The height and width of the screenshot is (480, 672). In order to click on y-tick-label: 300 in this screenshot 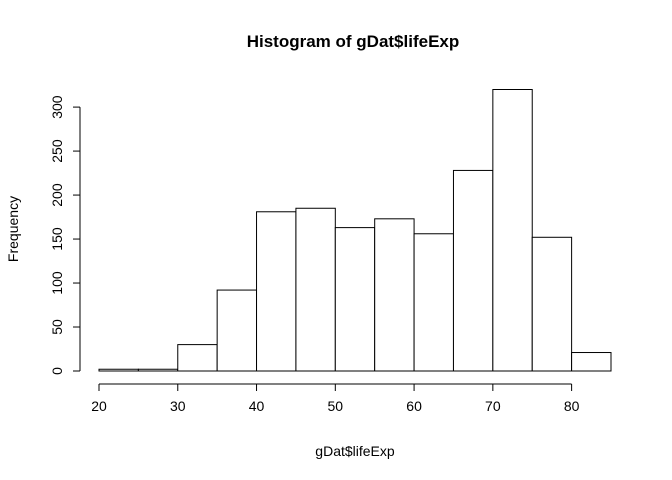, I will do `click(57, 107)`.